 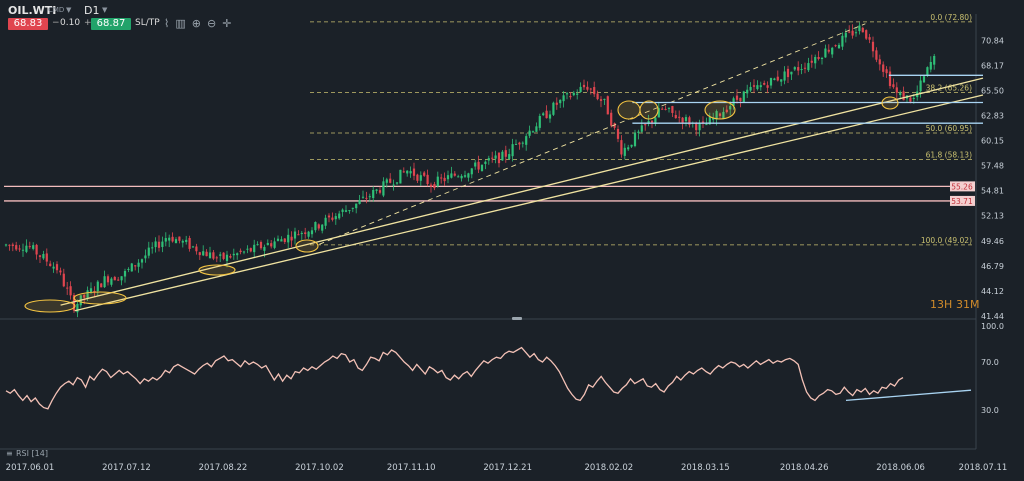 What do you see at coordinates (32, 10) in the screenshot?
I see `symbol-label: OIL.WTI` at bounding box center [32, 10].